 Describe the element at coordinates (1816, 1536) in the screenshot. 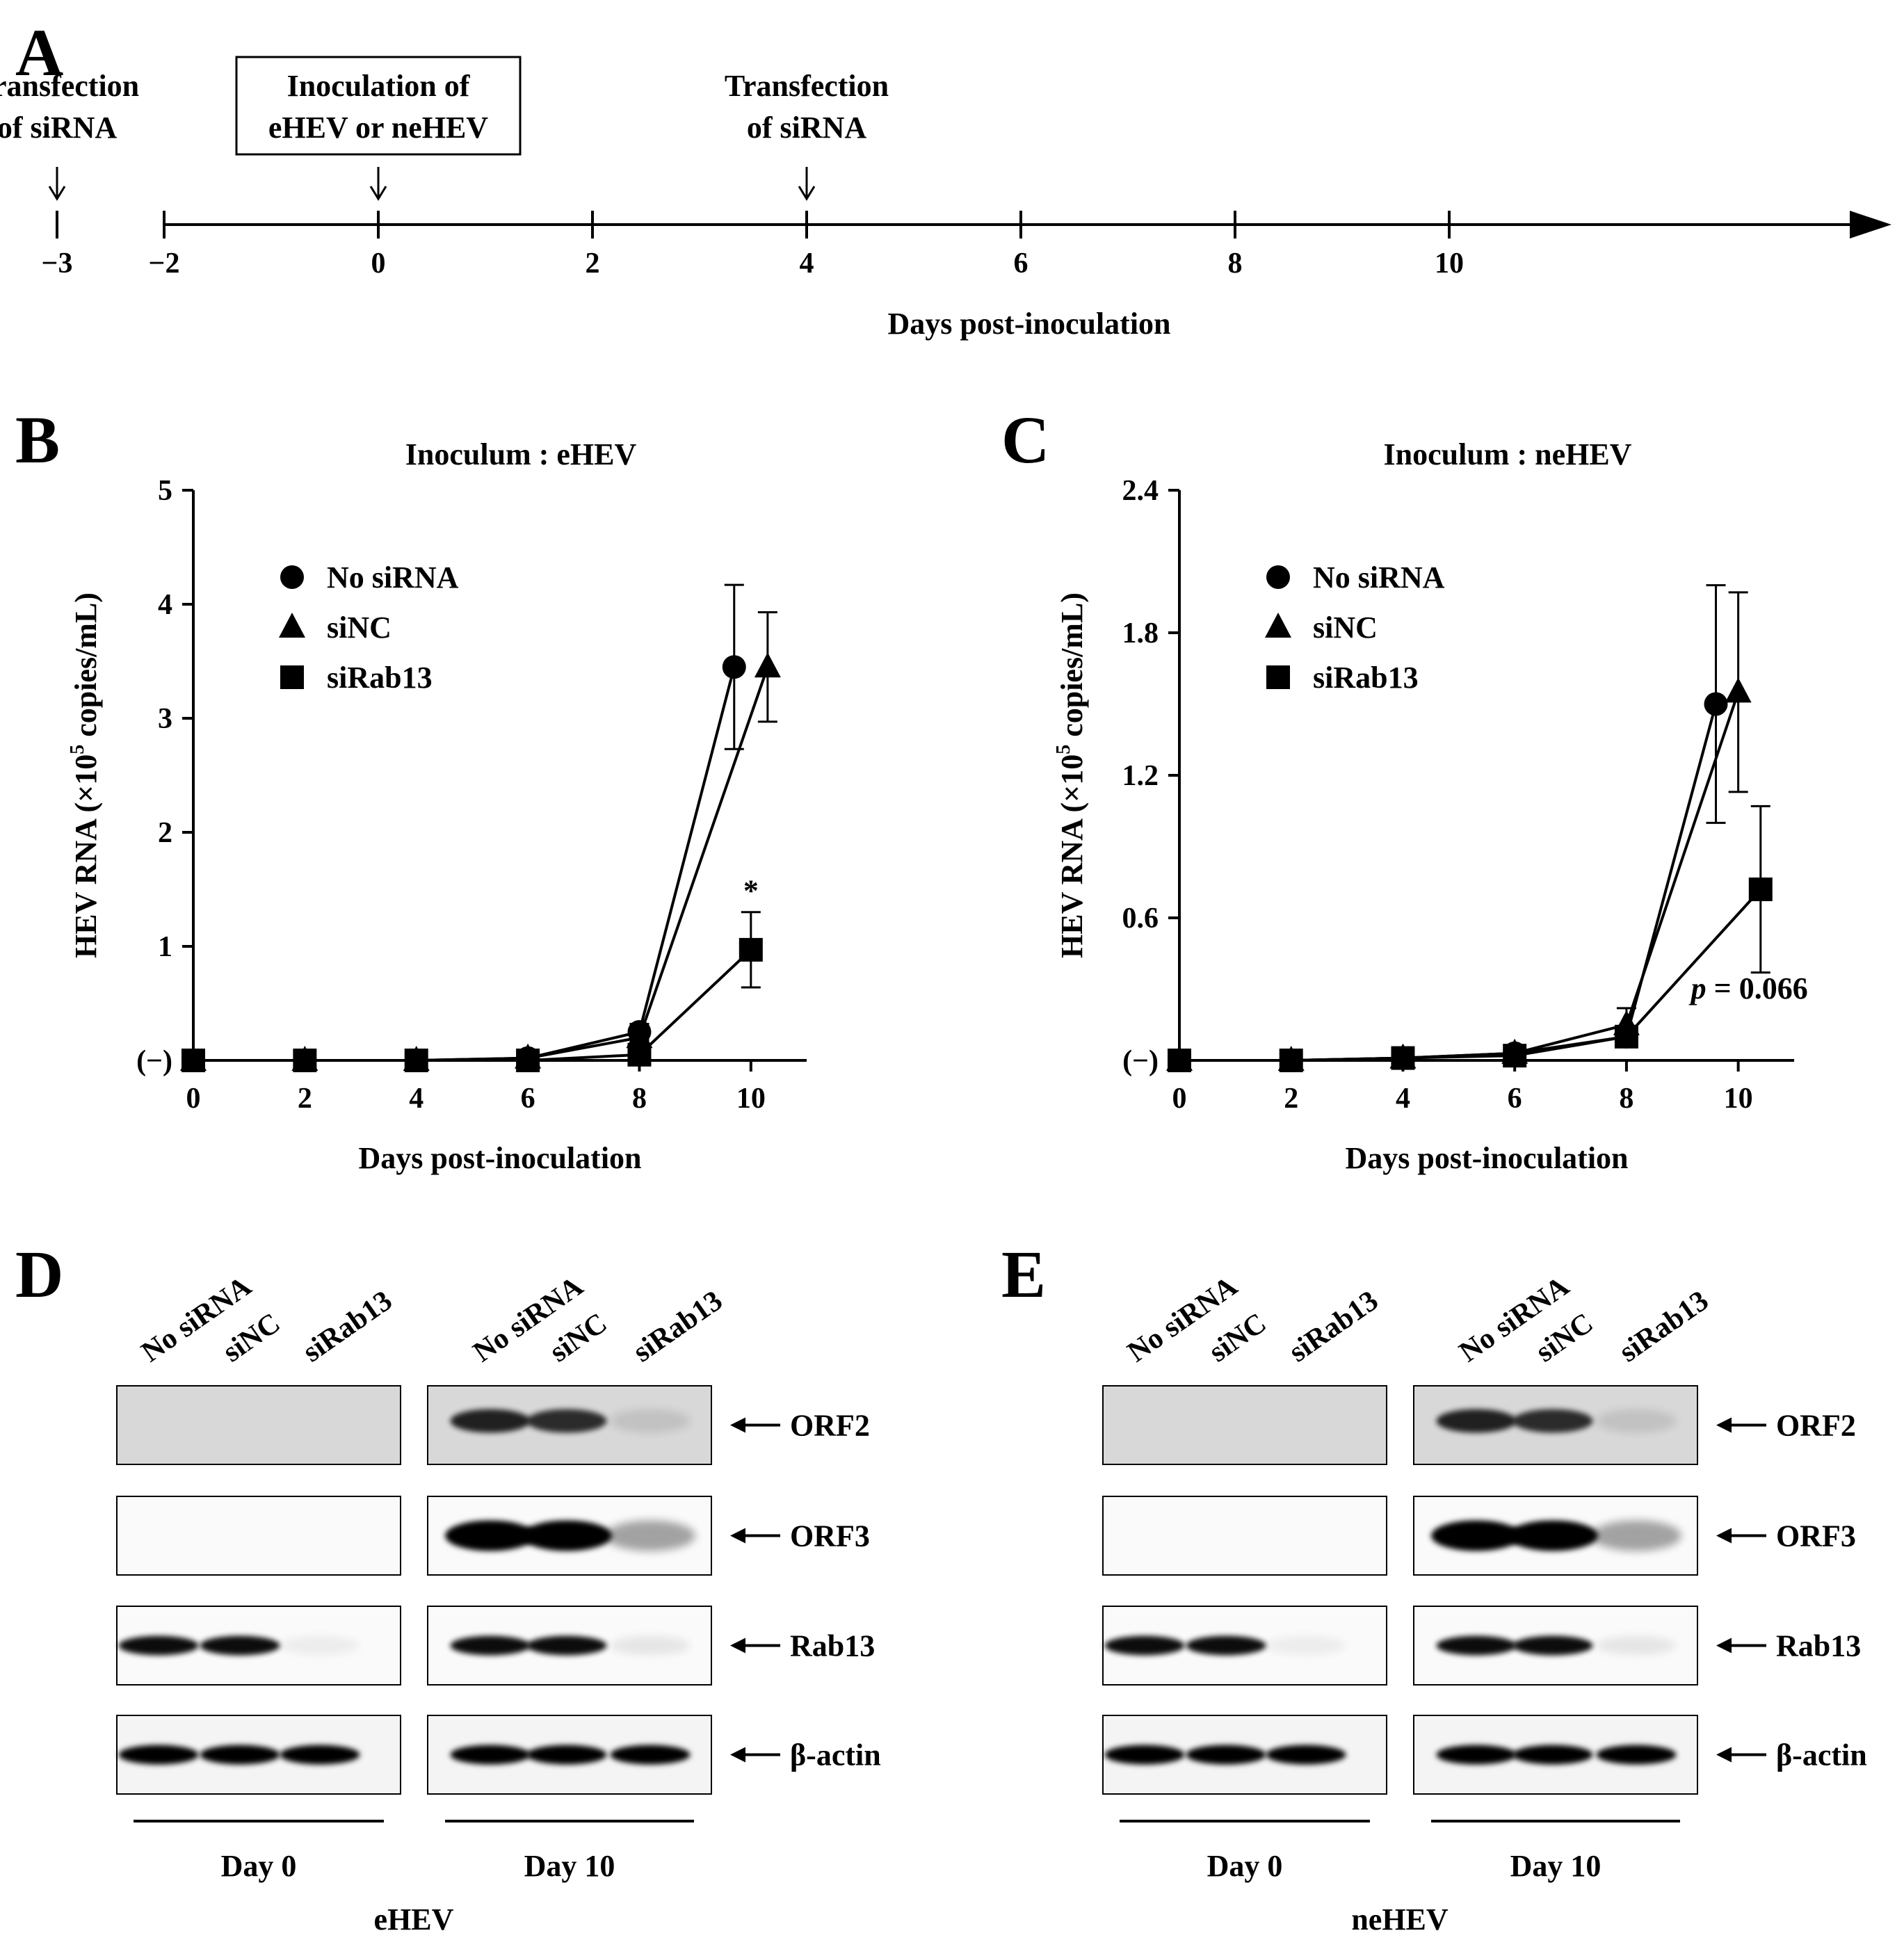

I see `band-label: ORF3` at that location.